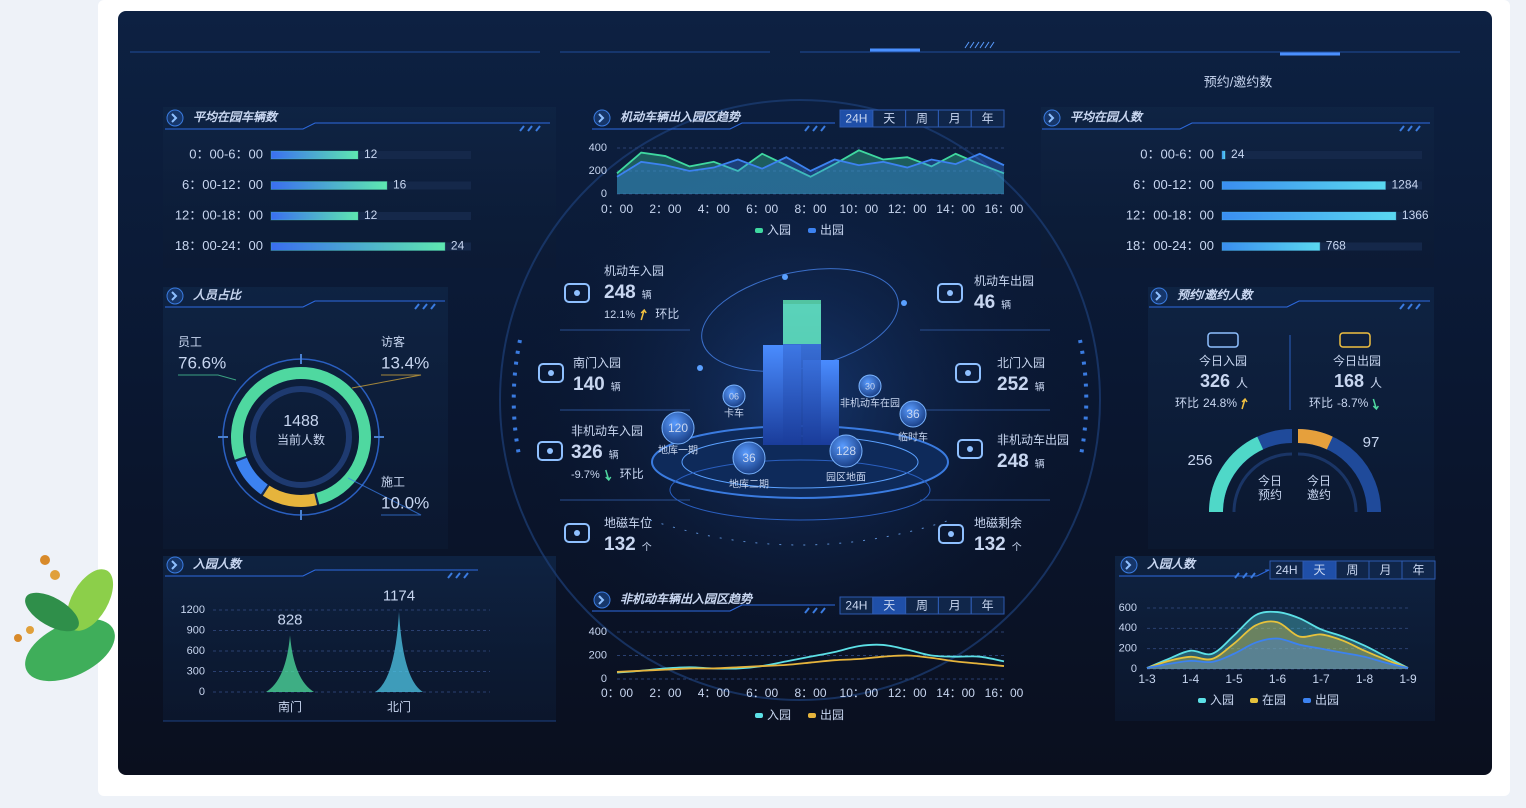  I want to click on flow-icon, so click(1355, 340).